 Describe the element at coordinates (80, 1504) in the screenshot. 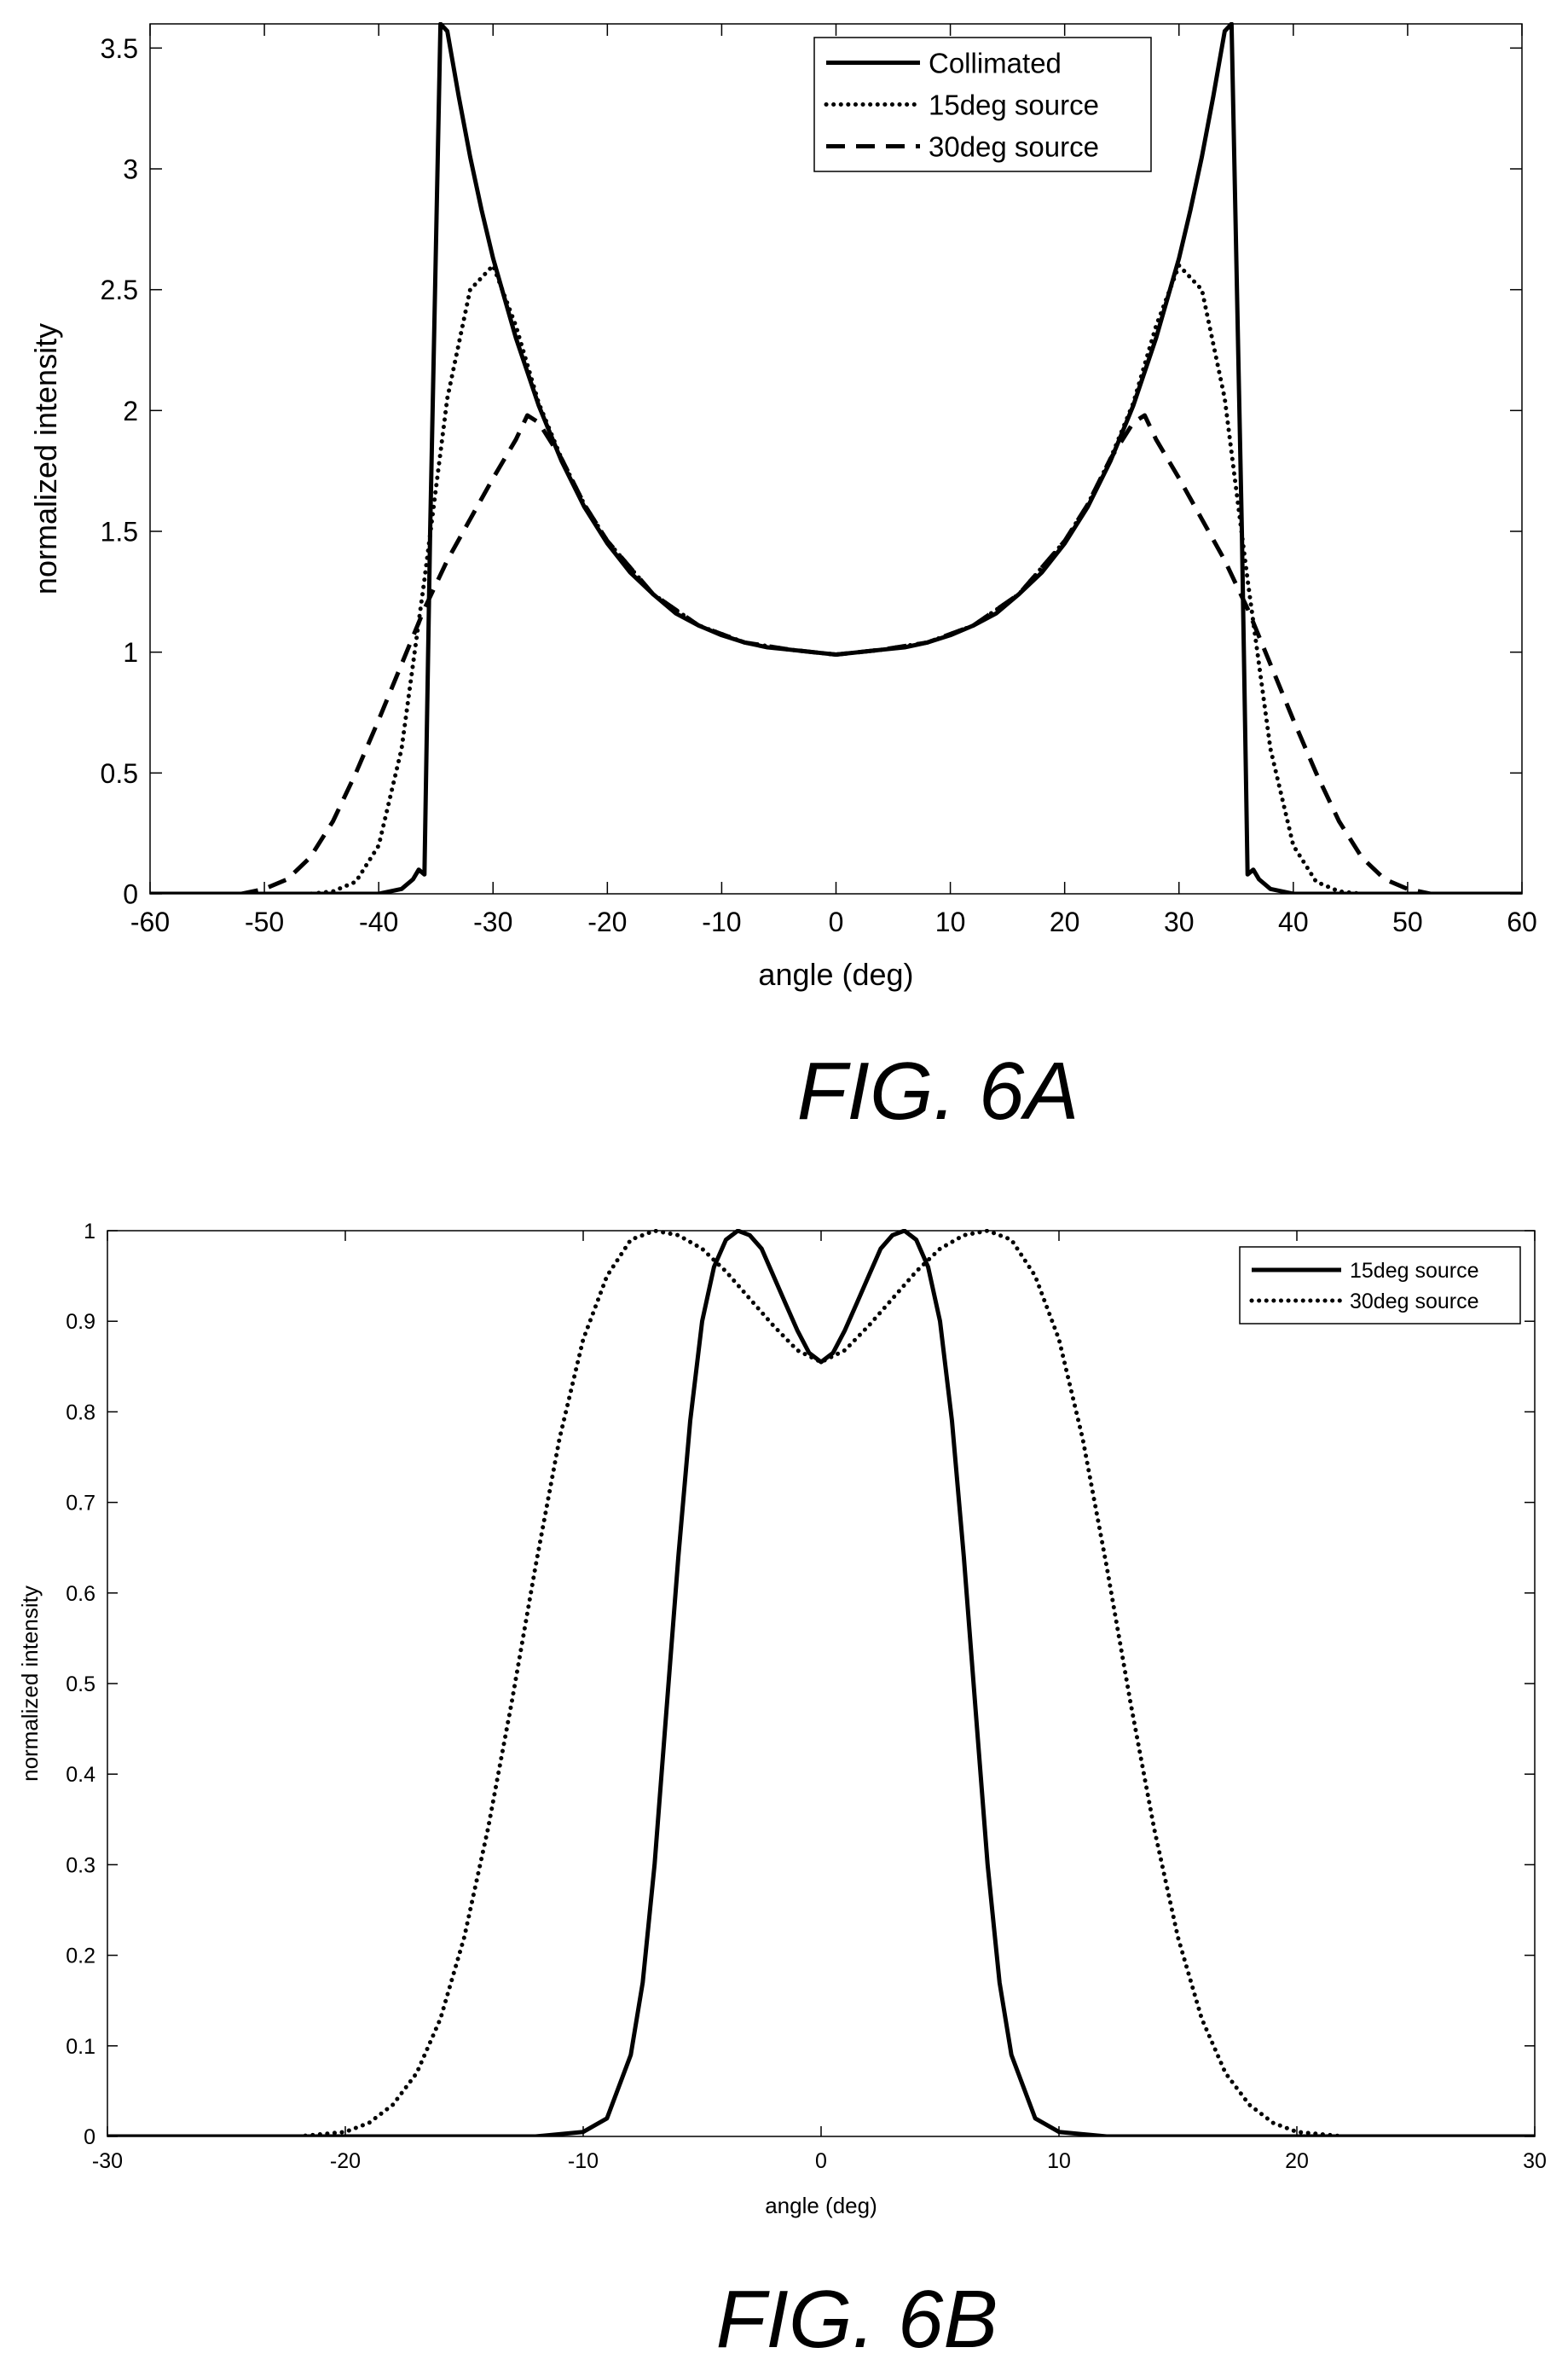

I see `y-tick-label: 0.7` at that location.